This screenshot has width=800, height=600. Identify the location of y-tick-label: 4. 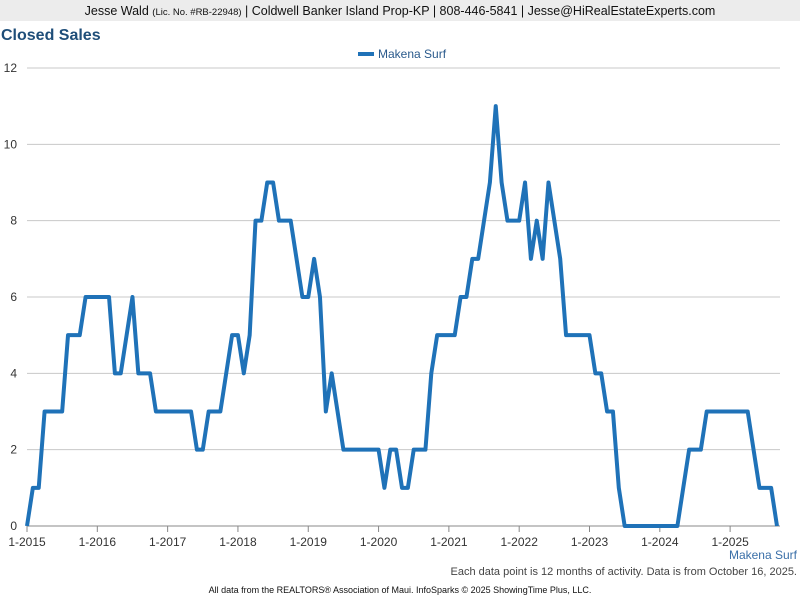
(13, 373).